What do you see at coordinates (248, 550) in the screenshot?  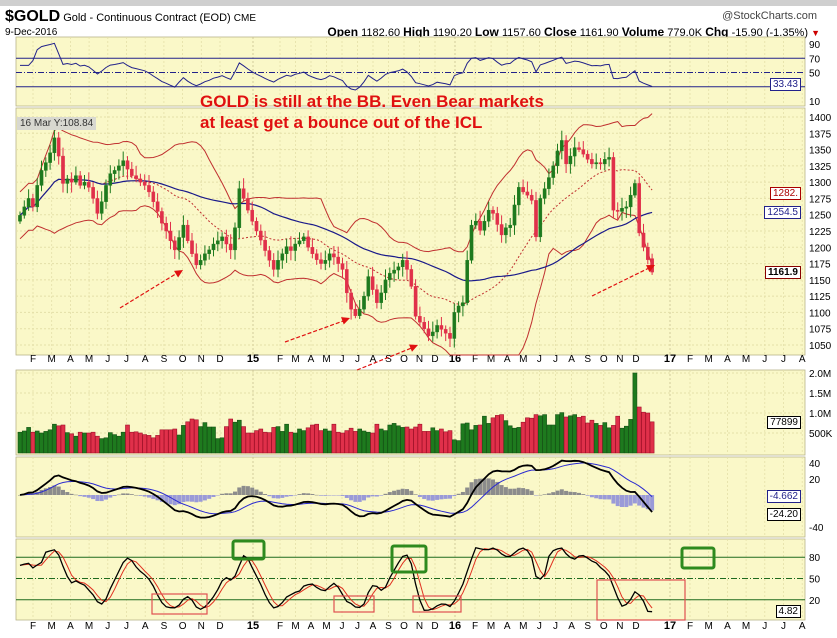 I see `overbought-highlight-box` at bounding box center [248, 550].